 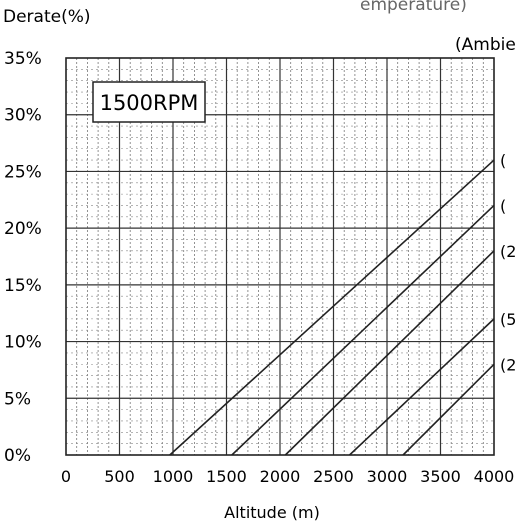 What do you see at coordinates (23, 286) in the screenshot?
I see `y-tick-label: 15%` at bounding box center [23, 286].